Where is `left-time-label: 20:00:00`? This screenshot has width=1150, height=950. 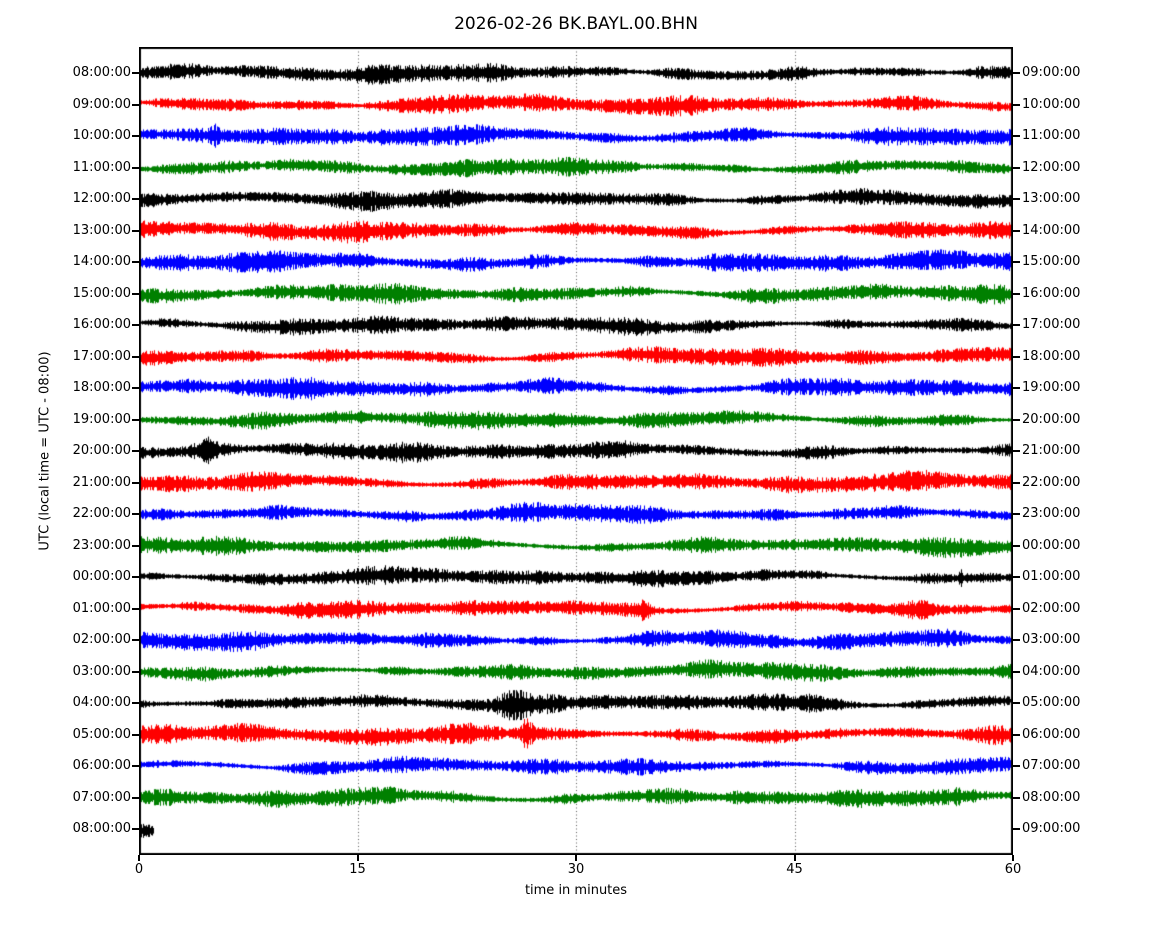 left-time-label: 20:00:00 is located at coordinates (101, 450).